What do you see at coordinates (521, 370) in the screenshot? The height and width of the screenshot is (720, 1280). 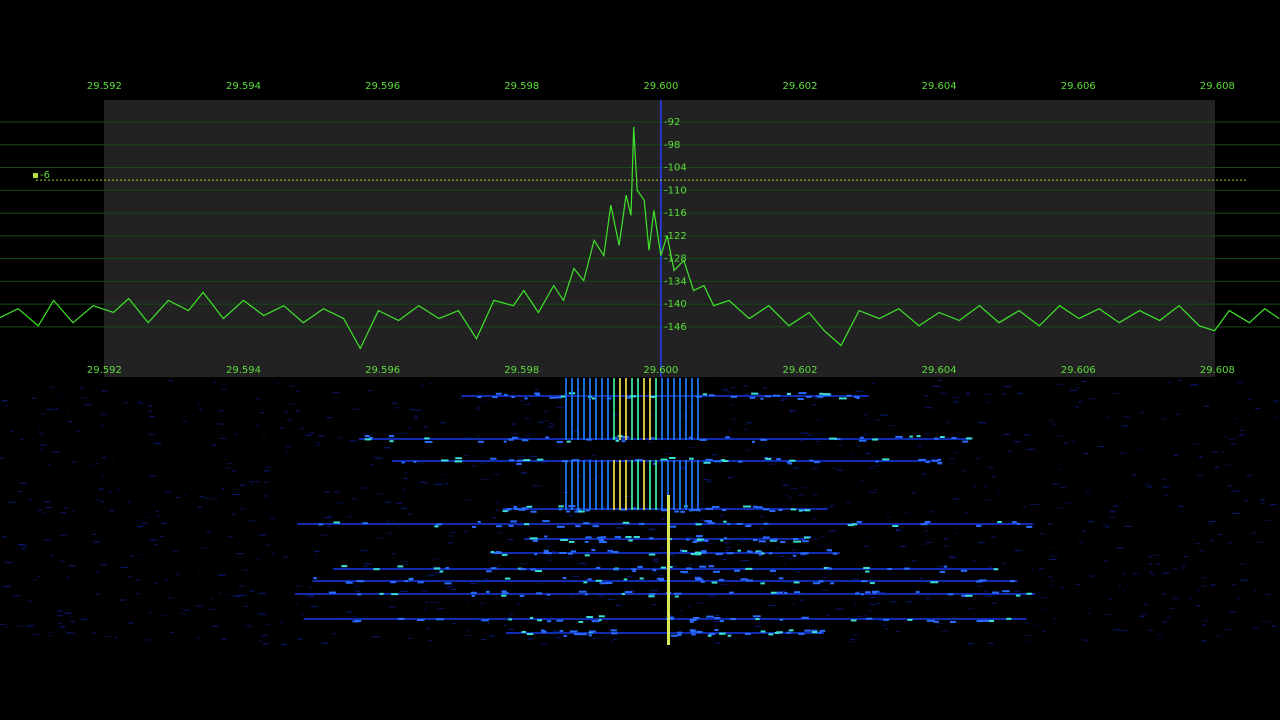 I see `x-tick-label-bottom: 29.598` at bounding box center [521, 370].